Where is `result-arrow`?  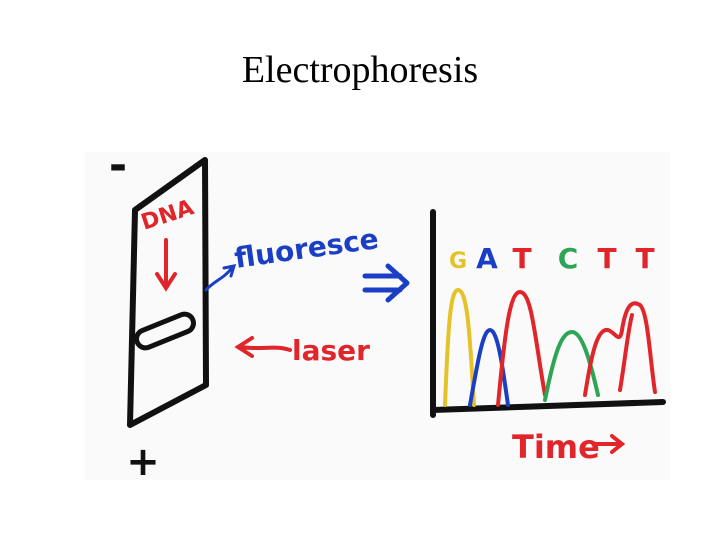 result-arrow is located at coordinates (386, 283).